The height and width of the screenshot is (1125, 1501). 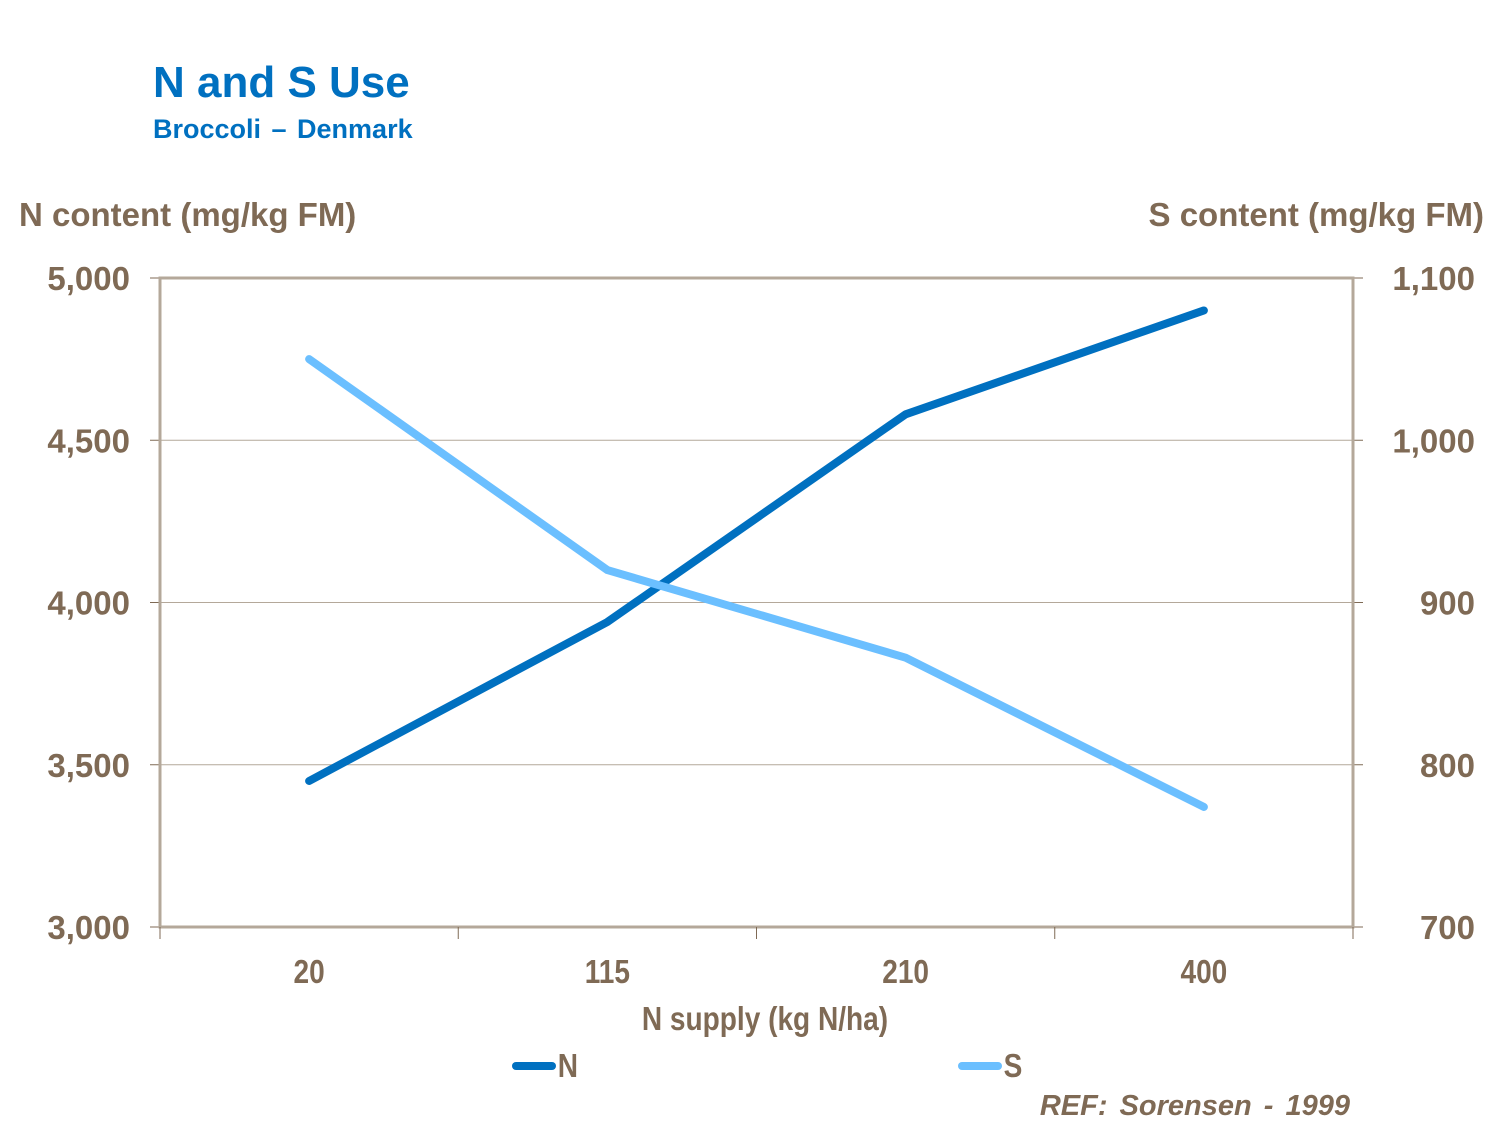 I want to click on legend-label-s: S, so click(x=1013, y=1065).